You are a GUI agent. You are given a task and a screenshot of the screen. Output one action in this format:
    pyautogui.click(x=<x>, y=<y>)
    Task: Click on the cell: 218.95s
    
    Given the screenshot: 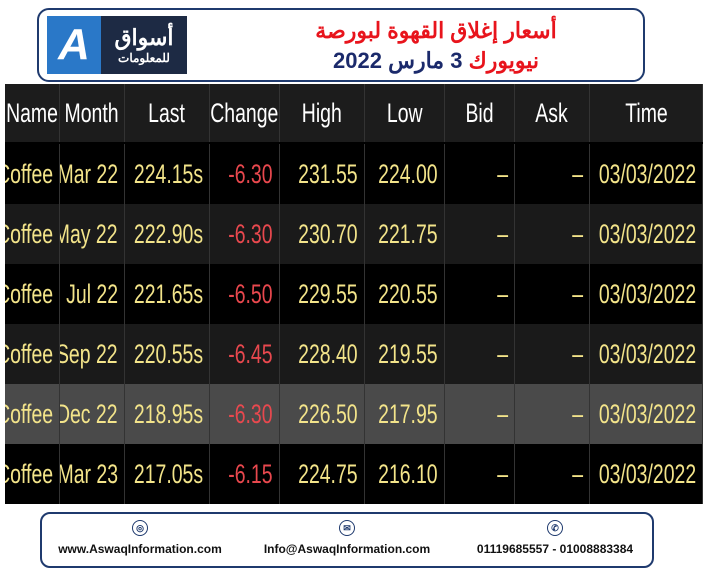 What is the action you would take?
    pyautogui.click(x=167, y=414)
    